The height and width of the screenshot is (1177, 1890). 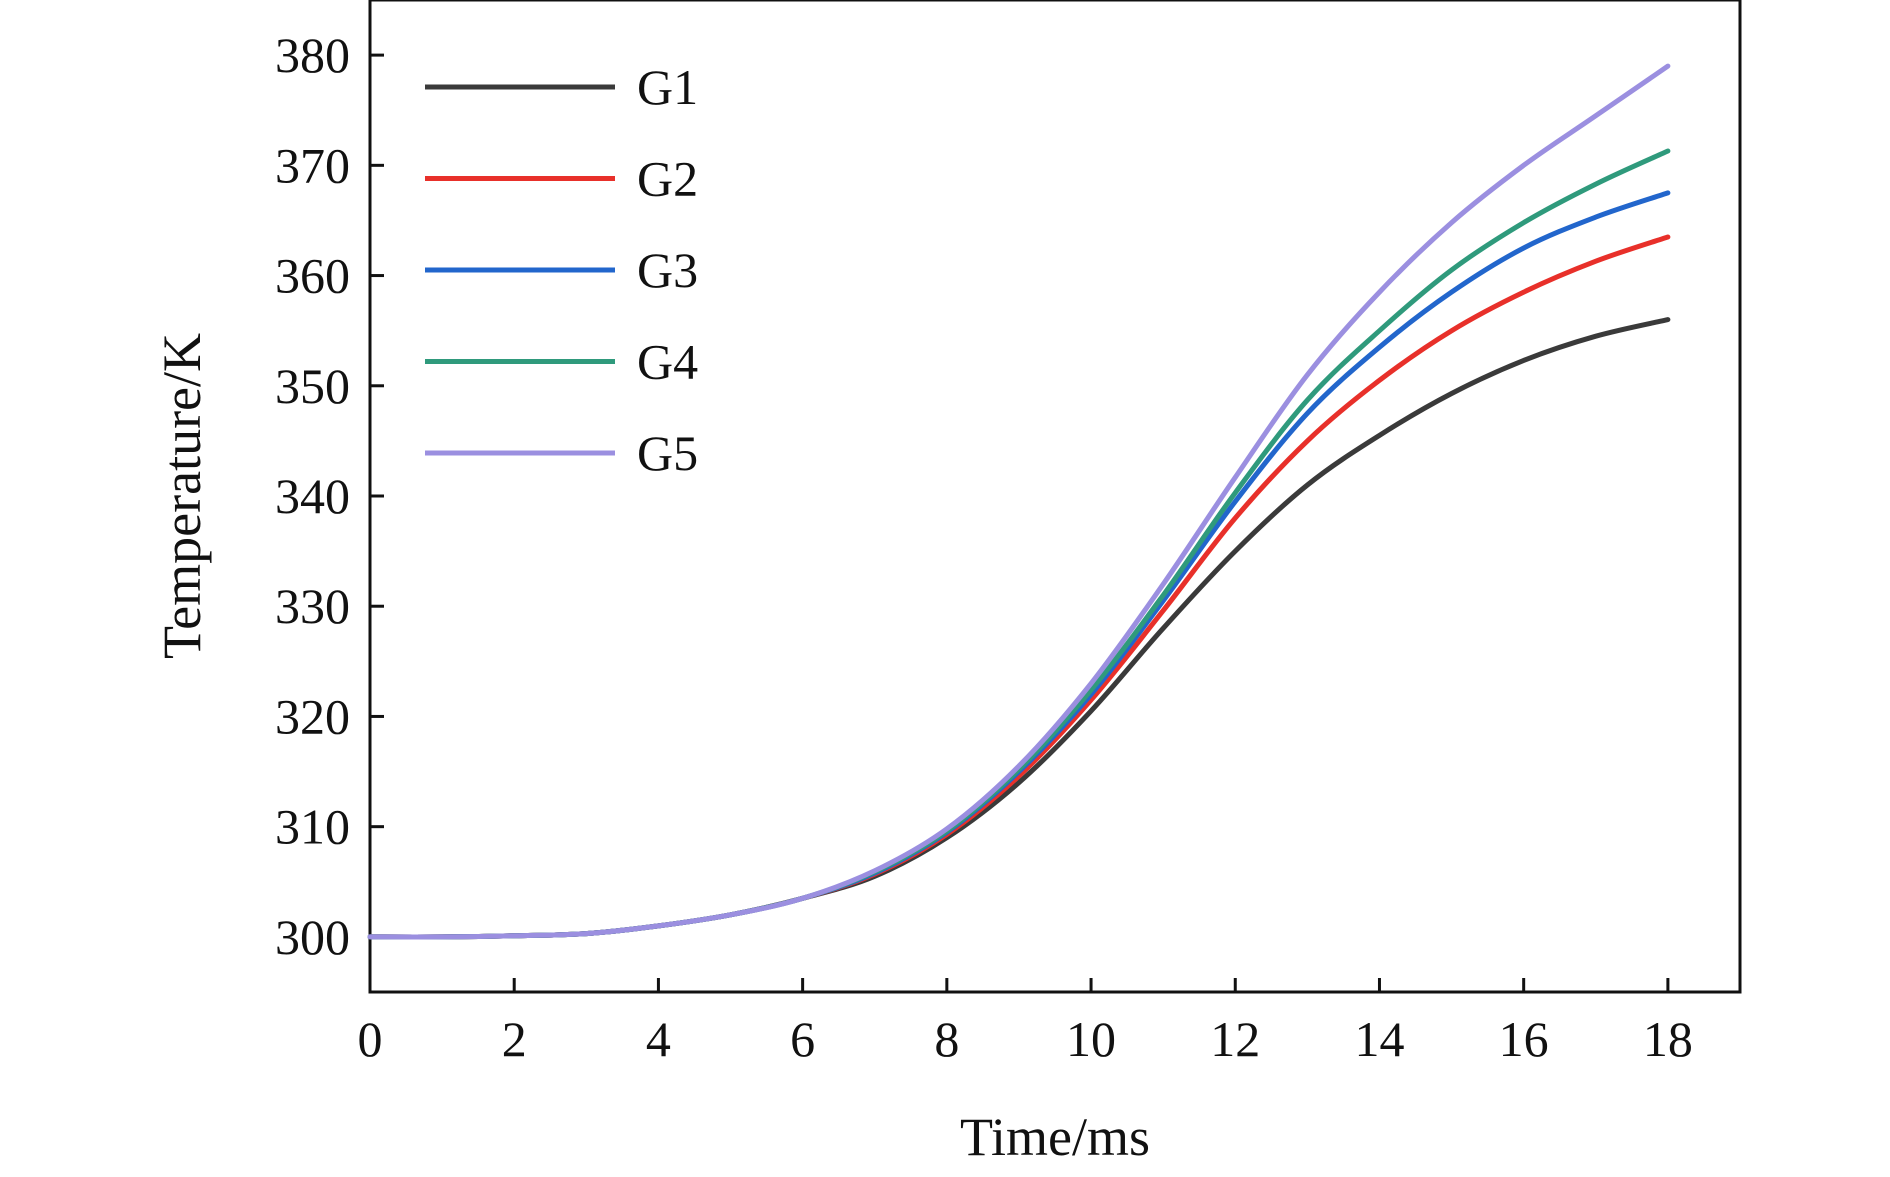 I want to click on legend-label-g2: G2, so click(x=667, y=179).